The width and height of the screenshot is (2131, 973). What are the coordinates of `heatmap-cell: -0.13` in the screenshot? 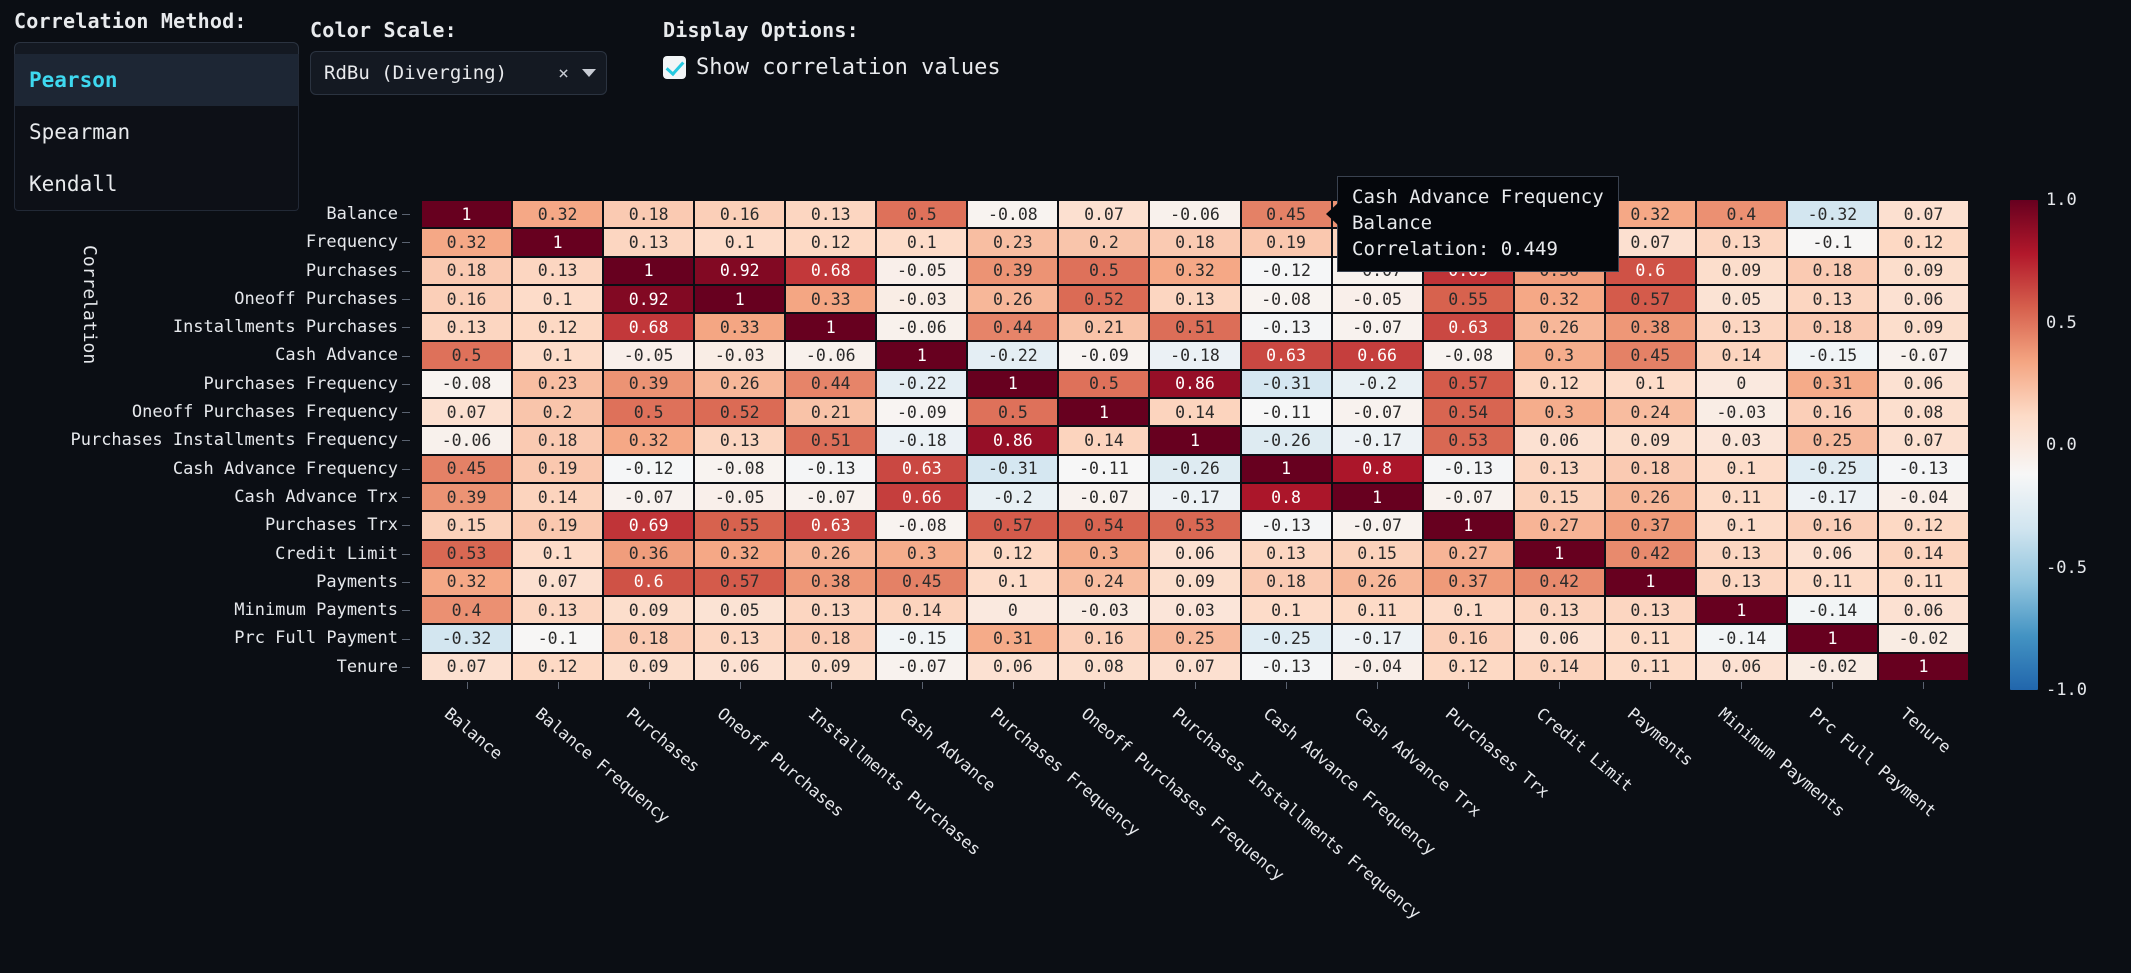 It's located at (831, 468).